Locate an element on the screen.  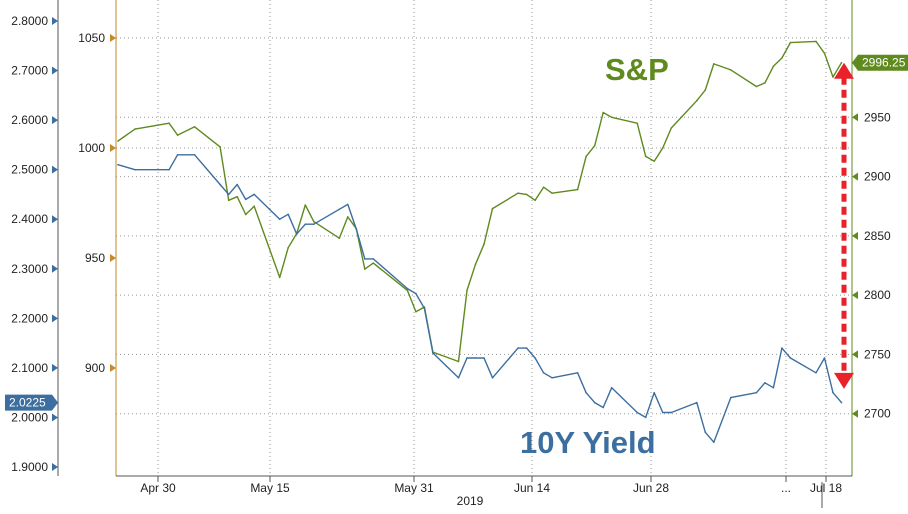
x-tick-label: Jun 28 is located at coordinates (651, 488).